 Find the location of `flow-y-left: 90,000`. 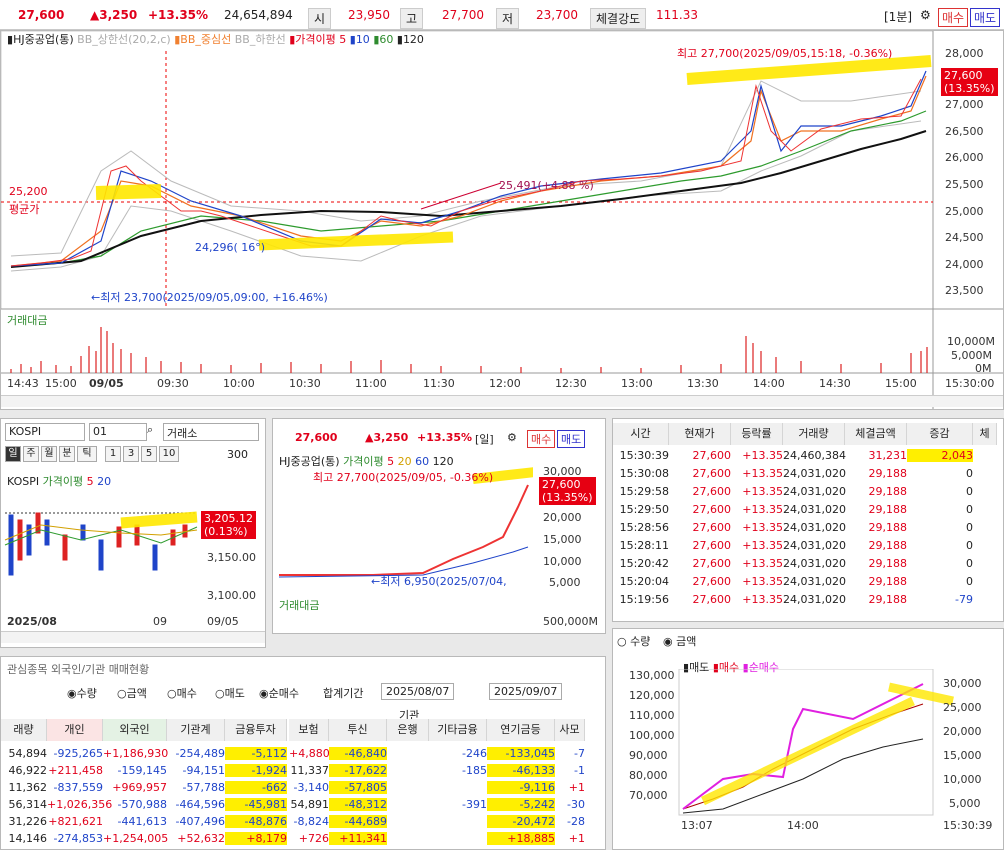

flow-y-left: 90,000 is located at coordinates (648, 755).